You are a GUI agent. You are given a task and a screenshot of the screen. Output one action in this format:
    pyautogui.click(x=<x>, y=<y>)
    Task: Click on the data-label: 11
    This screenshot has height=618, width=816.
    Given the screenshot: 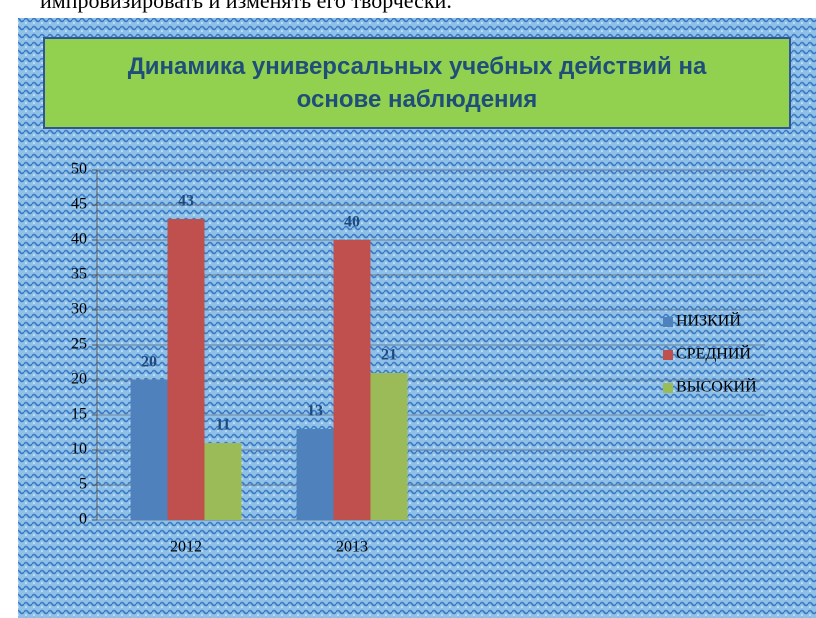 What is the action you would take?
    pyautogui.click(x=222, y=425)
    